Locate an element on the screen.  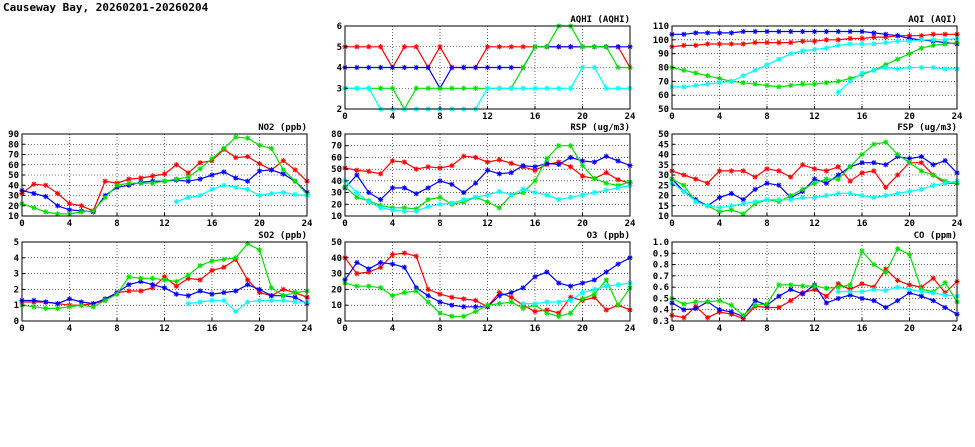
series-line is located at coordinates (488, 57).